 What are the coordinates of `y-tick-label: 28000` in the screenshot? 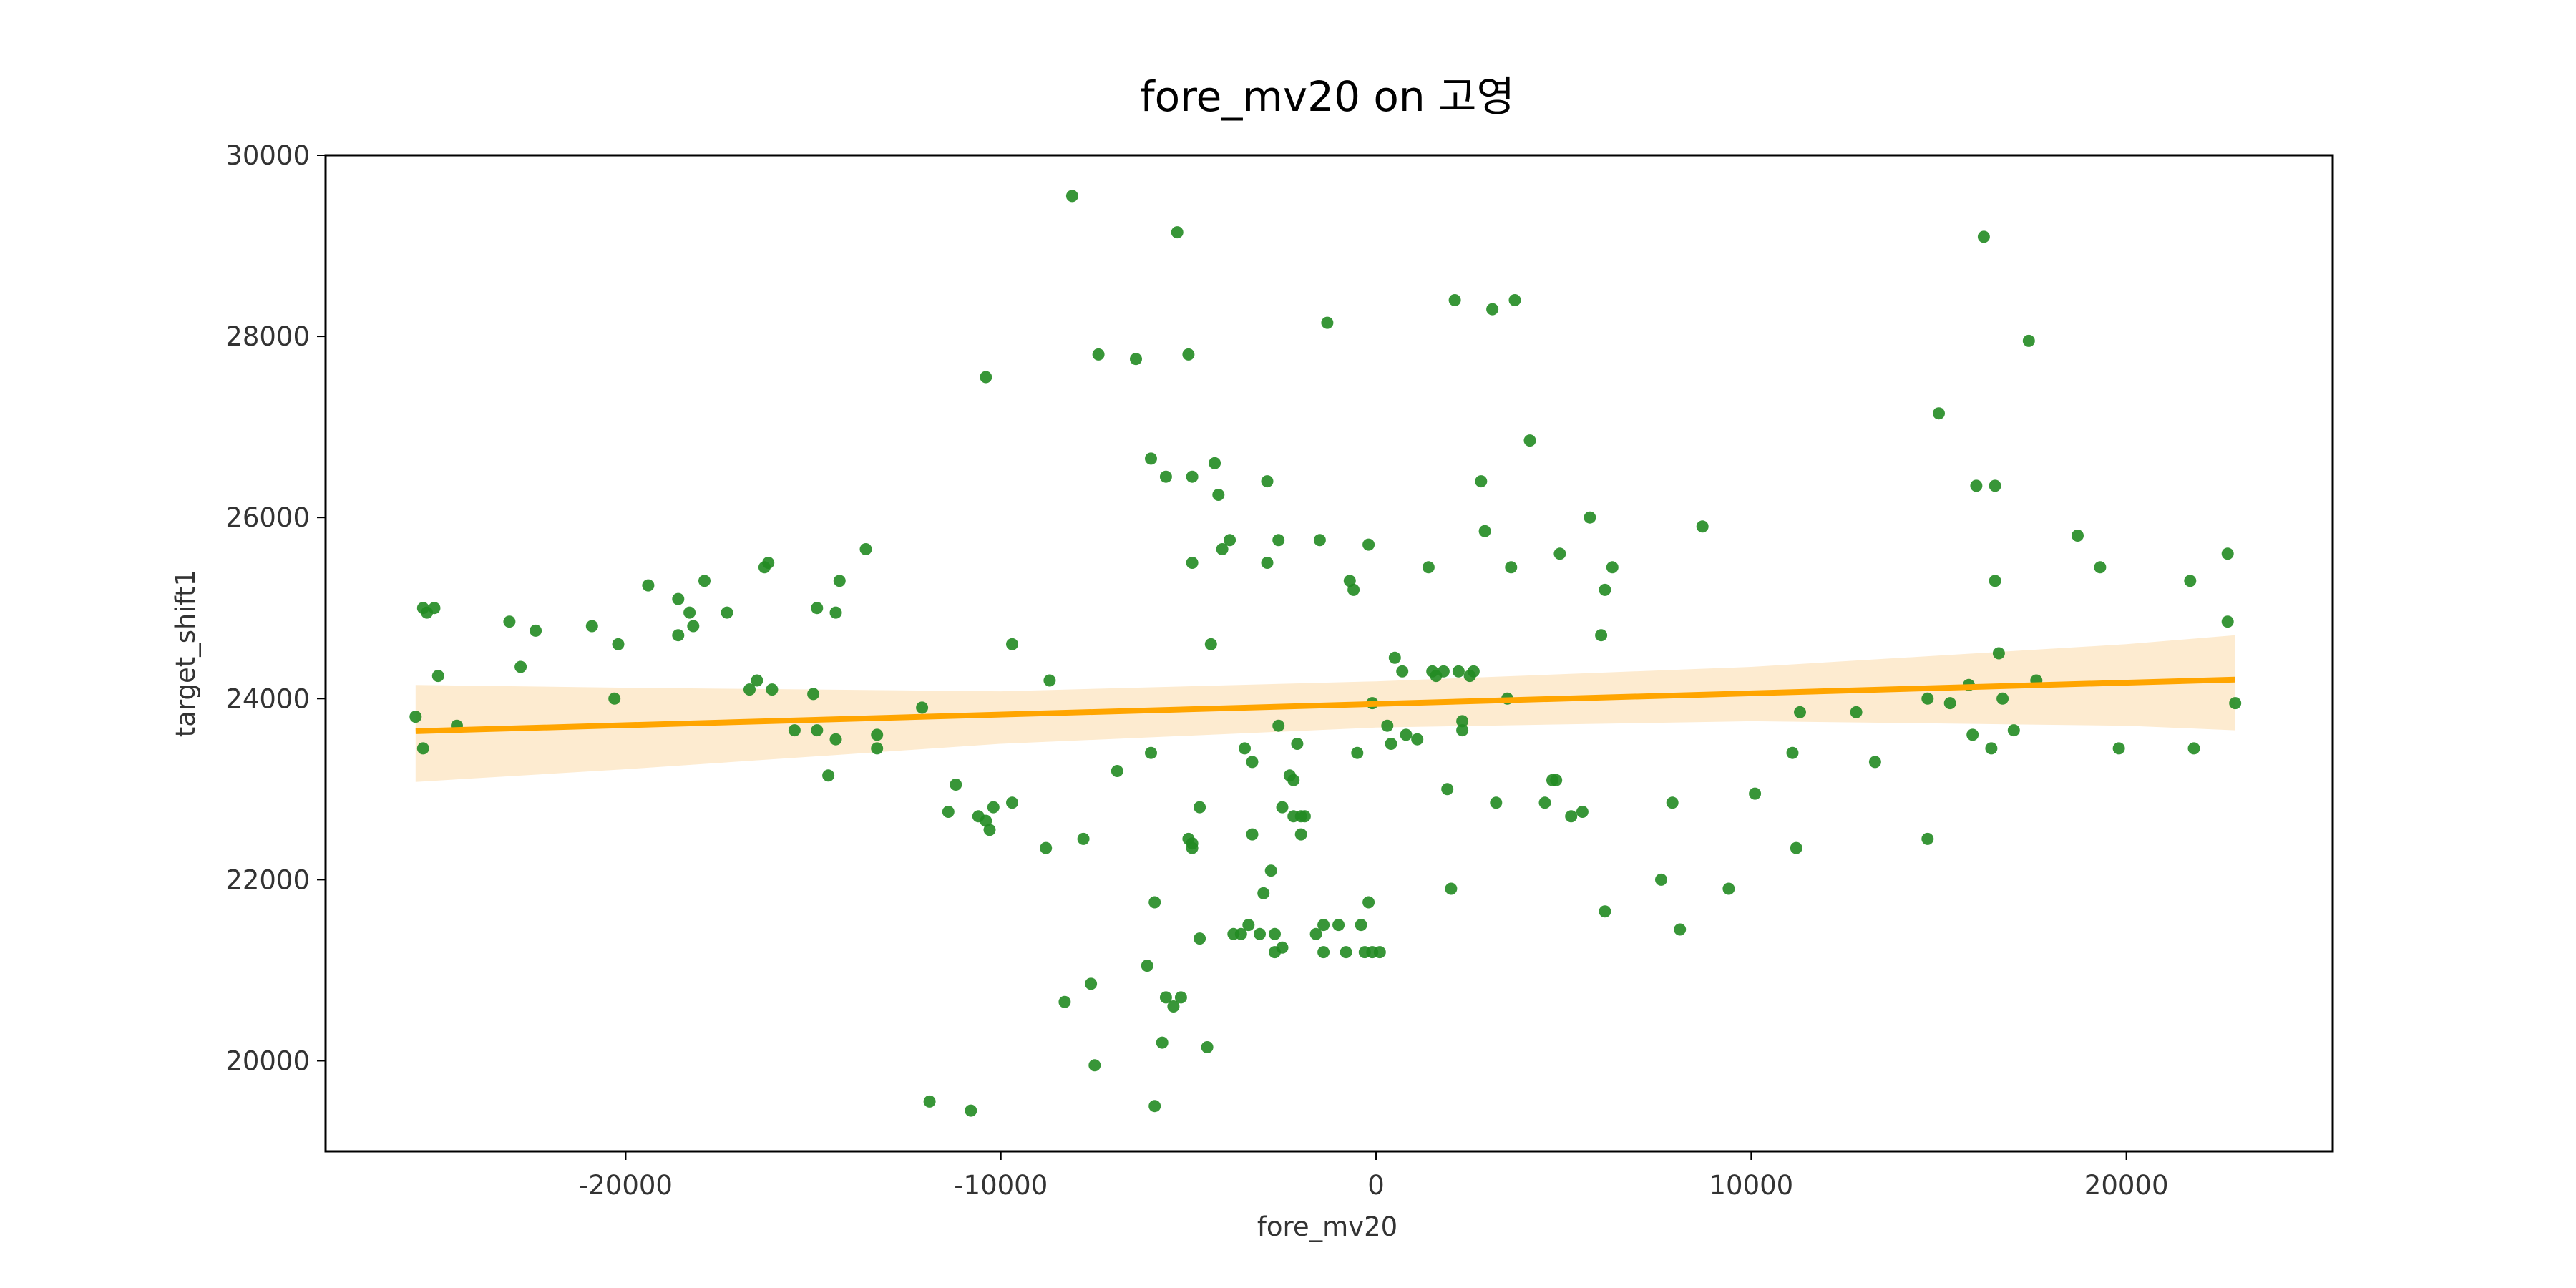 It's located at (267, 336).